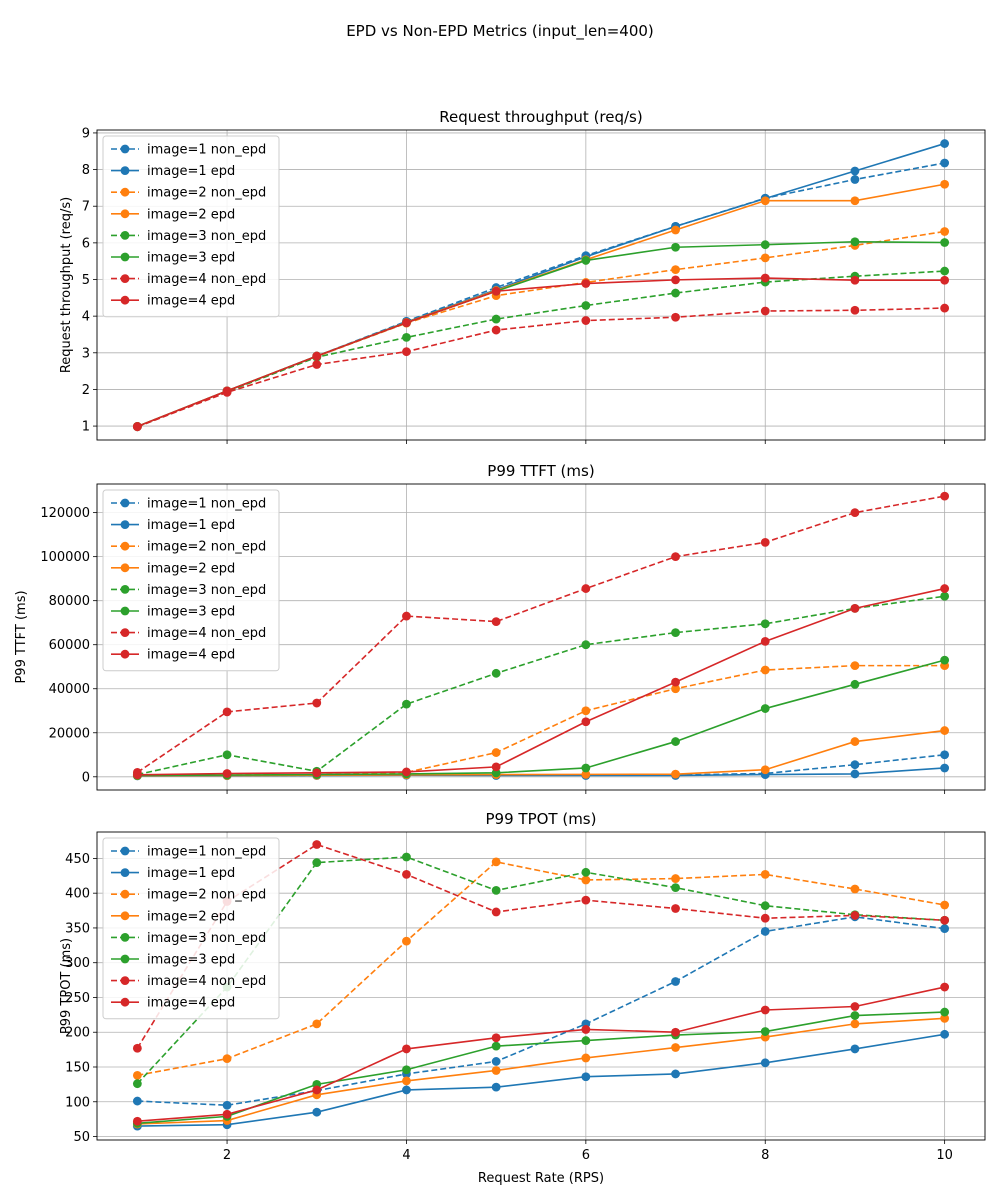 The image size is (1000, 1200). What do you see at coordinates (65, 557) in the screenshot?
I see `y-tick-label: 100000` at bounding box center [65, 557].